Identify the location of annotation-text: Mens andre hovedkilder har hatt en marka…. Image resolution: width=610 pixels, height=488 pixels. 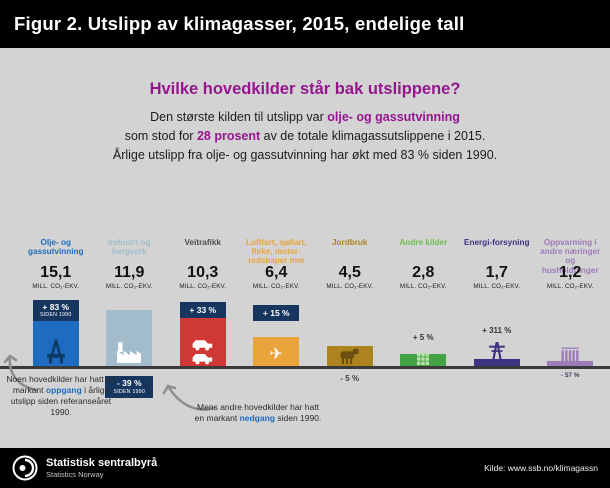
(256, 413).